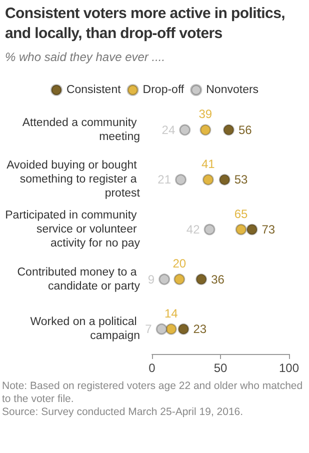  I want to click on data-label: 20, so click(179, 263).